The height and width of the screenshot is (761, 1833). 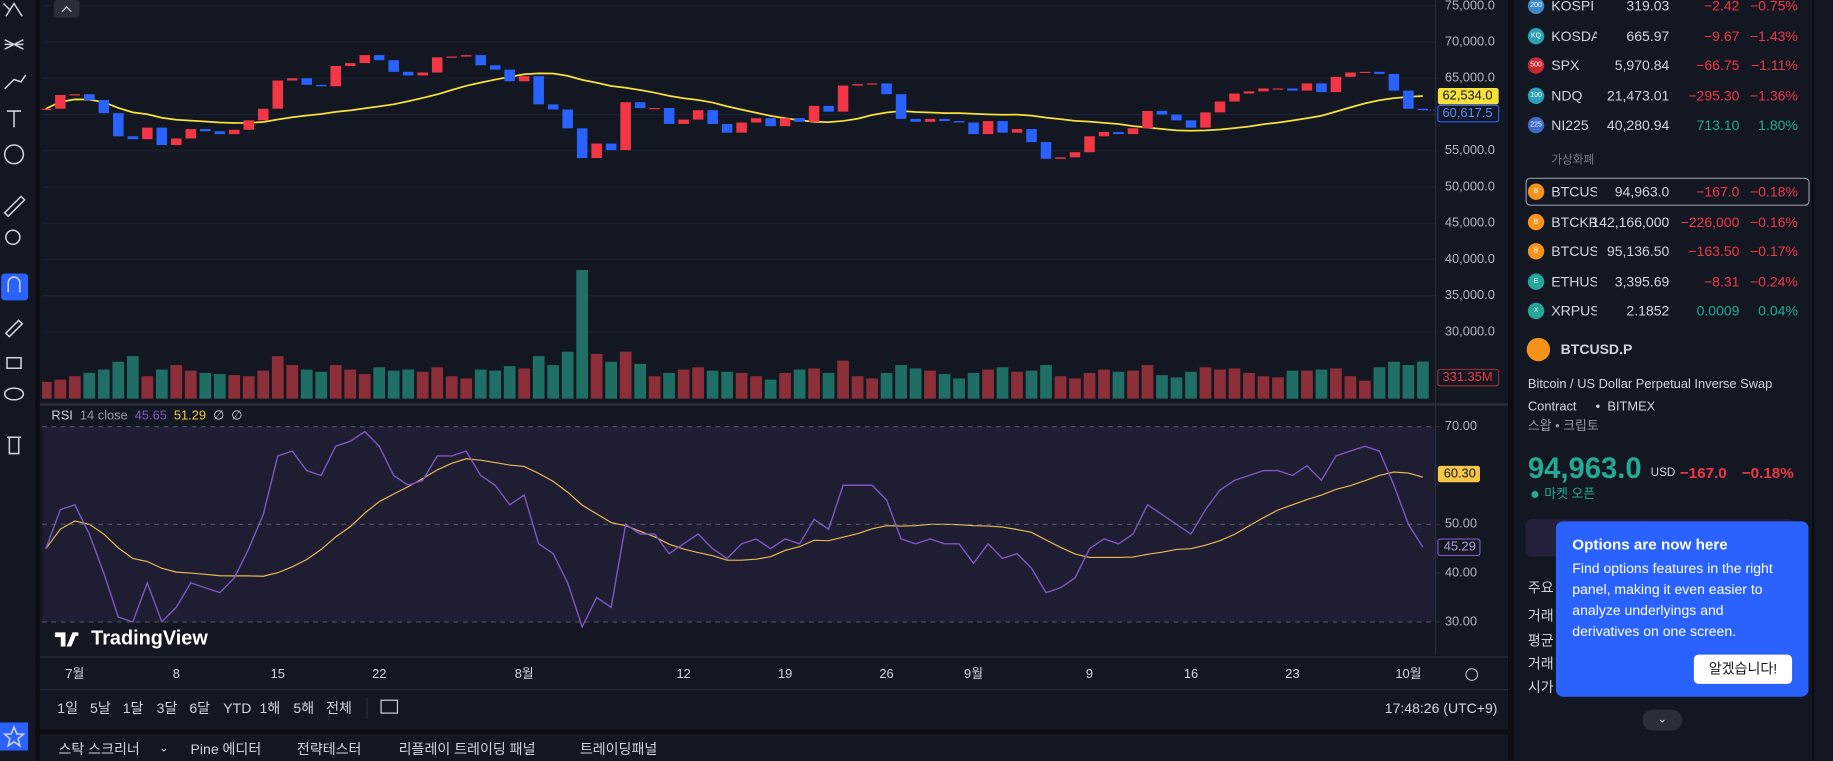 I want to click on rsi-header: 14 close, so click(x=104, y=415).